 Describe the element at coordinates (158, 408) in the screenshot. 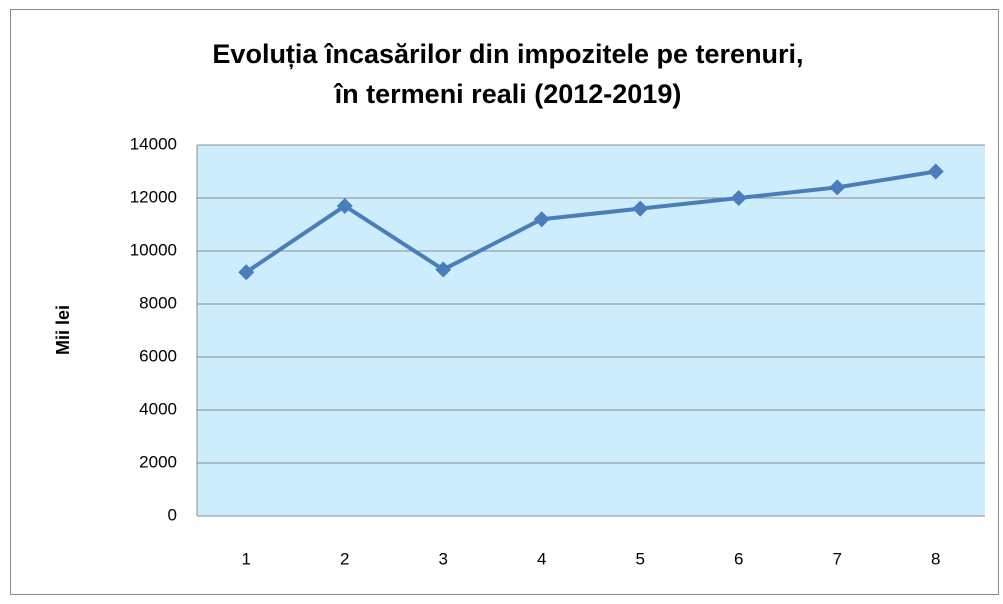

I see `y-tick-label: 4000` at that location.